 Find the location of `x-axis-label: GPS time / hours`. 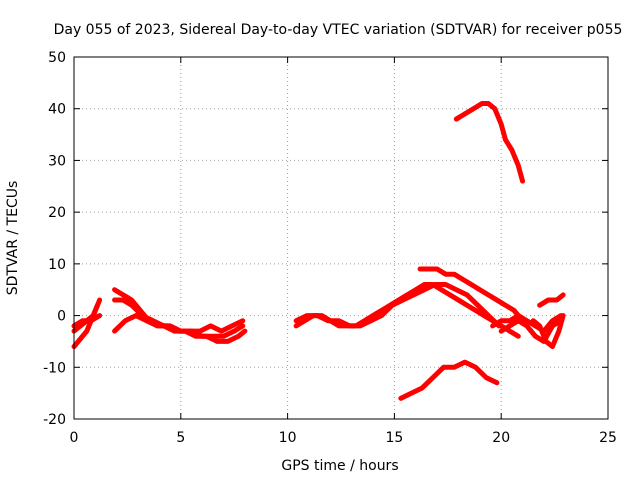

x-axis-label: GPS time / hours is located at coordinates (339, 466).